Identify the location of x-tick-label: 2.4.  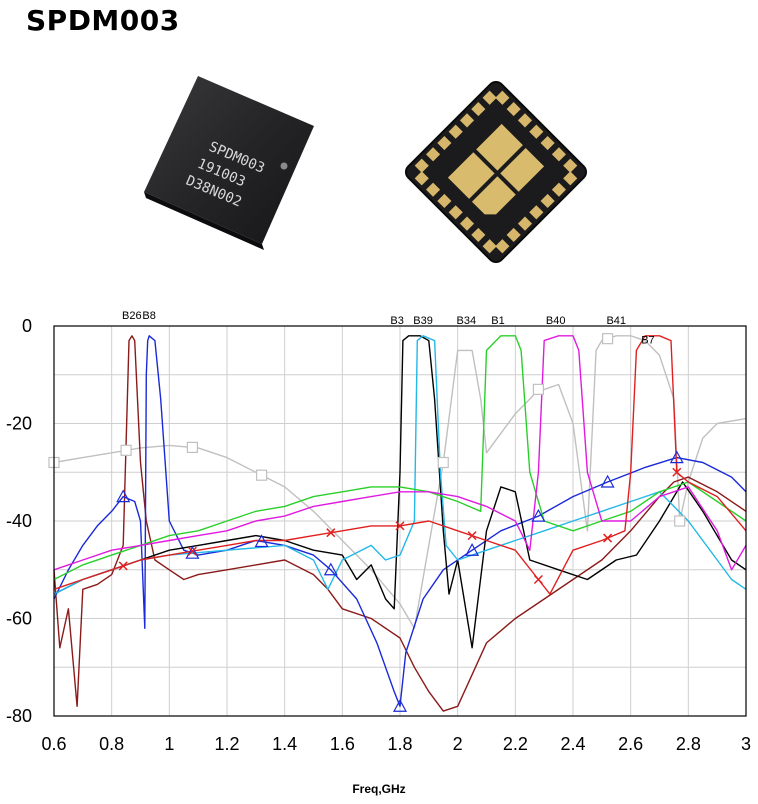
(572, 744).